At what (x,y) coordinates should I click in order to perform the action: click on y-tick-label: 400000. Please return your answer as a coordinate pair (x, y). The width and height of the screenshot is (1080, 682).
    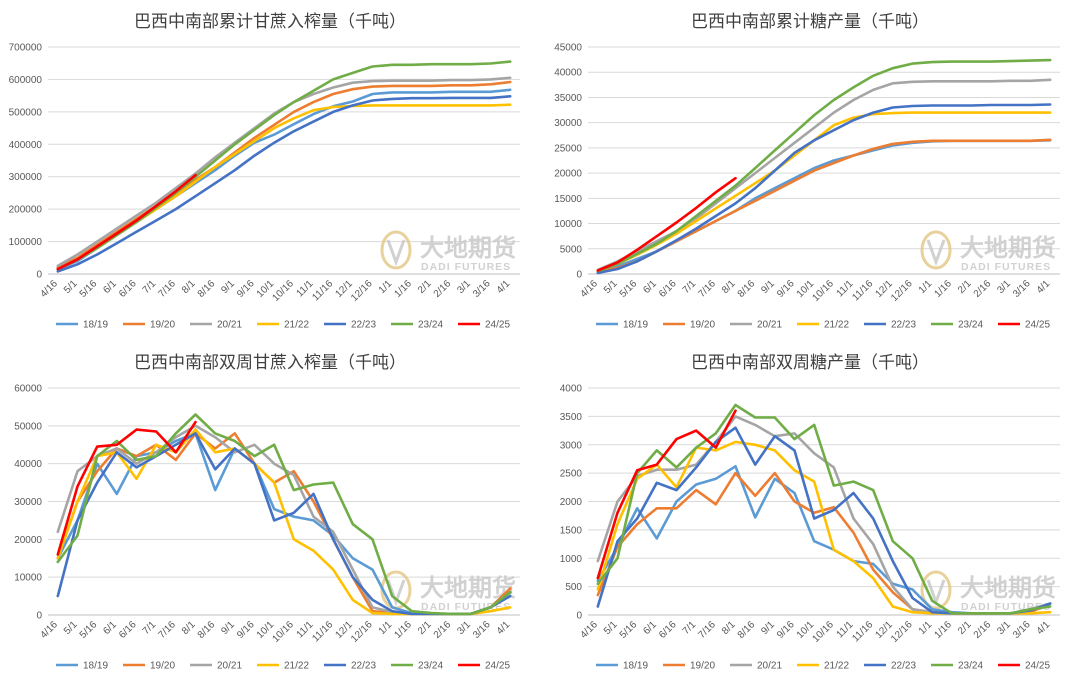
    Looking at the image, I should click on (26, 145).